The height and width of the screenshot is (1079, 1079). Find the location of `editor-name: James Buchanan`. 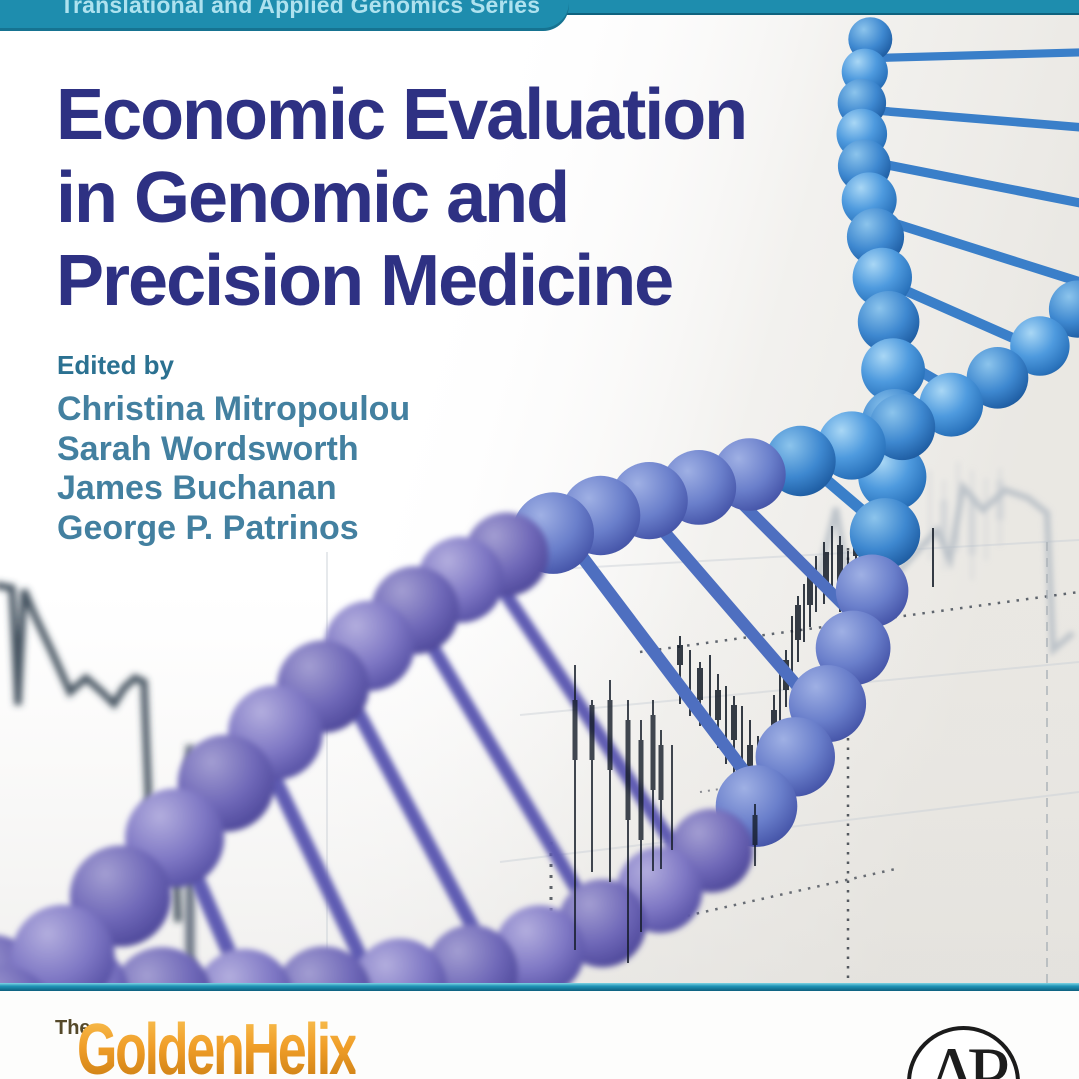

editor-name: James Buchanan is located at coordinates (197, 488).